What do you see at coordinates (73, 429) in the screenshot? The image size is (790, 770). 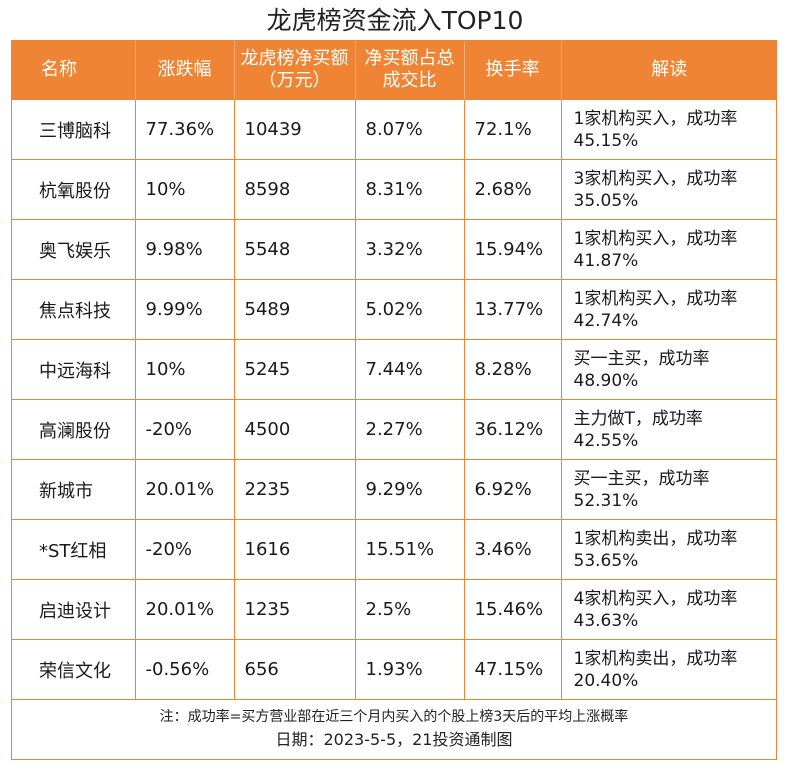 I see `cell-name: 高澜股份` at bounding box center [73, 429].